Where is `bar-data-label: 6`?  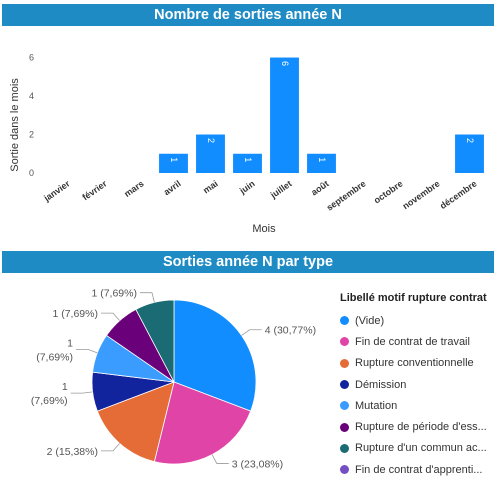
bar-data-label: 6 is located at coordinates (285, 63).